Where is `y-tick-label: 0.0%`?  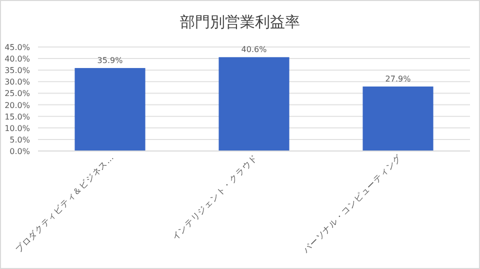 y-tick-label: 0.0% is located at coordinates (20, 151).